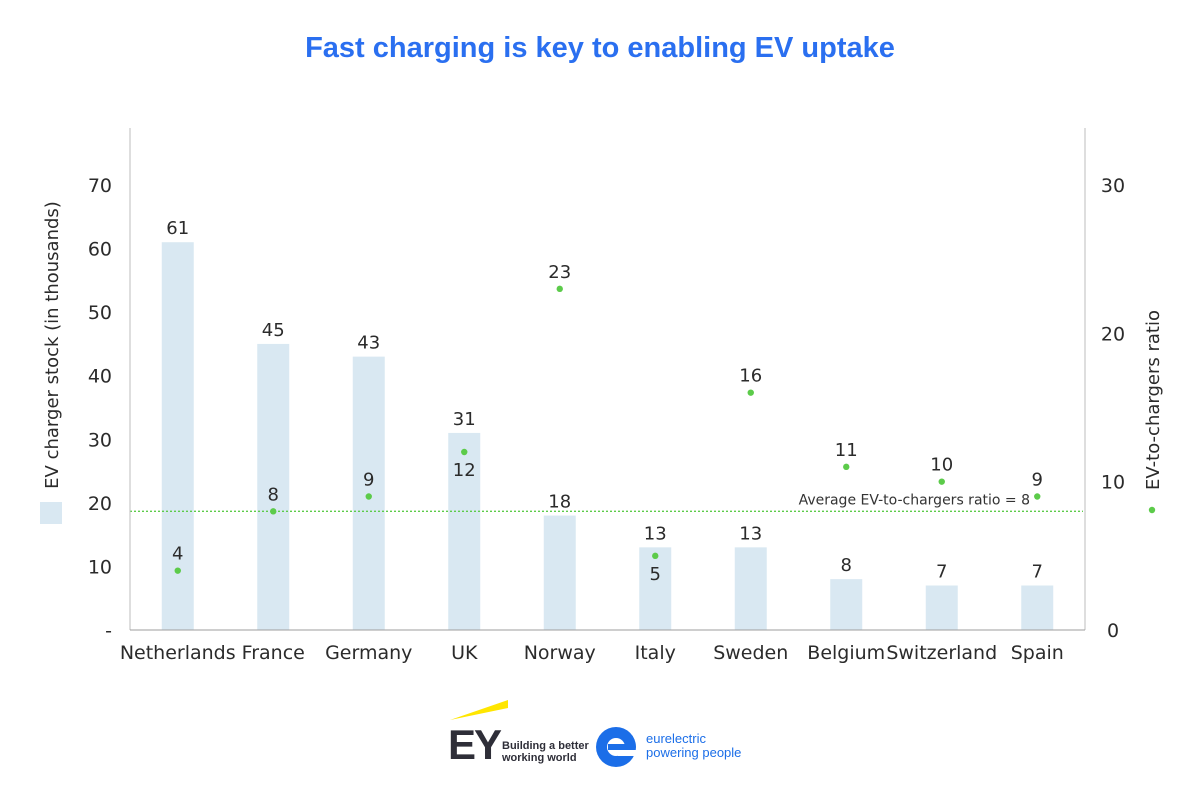 This screenshot has height=800, width=1200. I want to click on left-tick-label: 70, so click(100, 186).